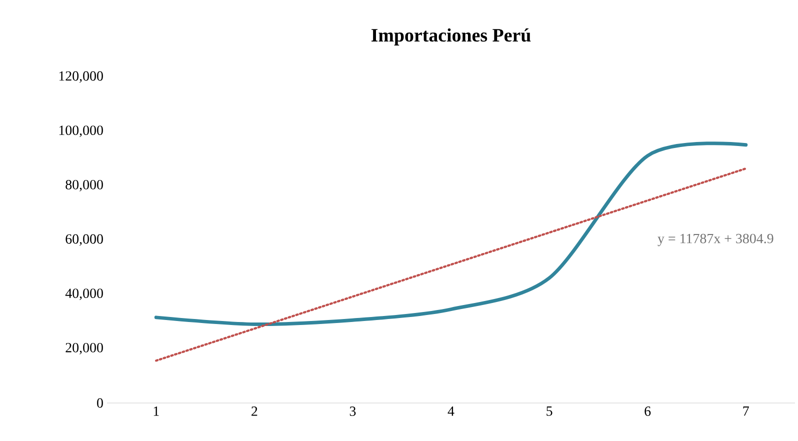 Image resolution: width=798 pixels, height=441 pixels. What do you see at coordinates (156, 411) in the screenshot?
I see `x-tick-label: 1` at bounding box center [156, 411].